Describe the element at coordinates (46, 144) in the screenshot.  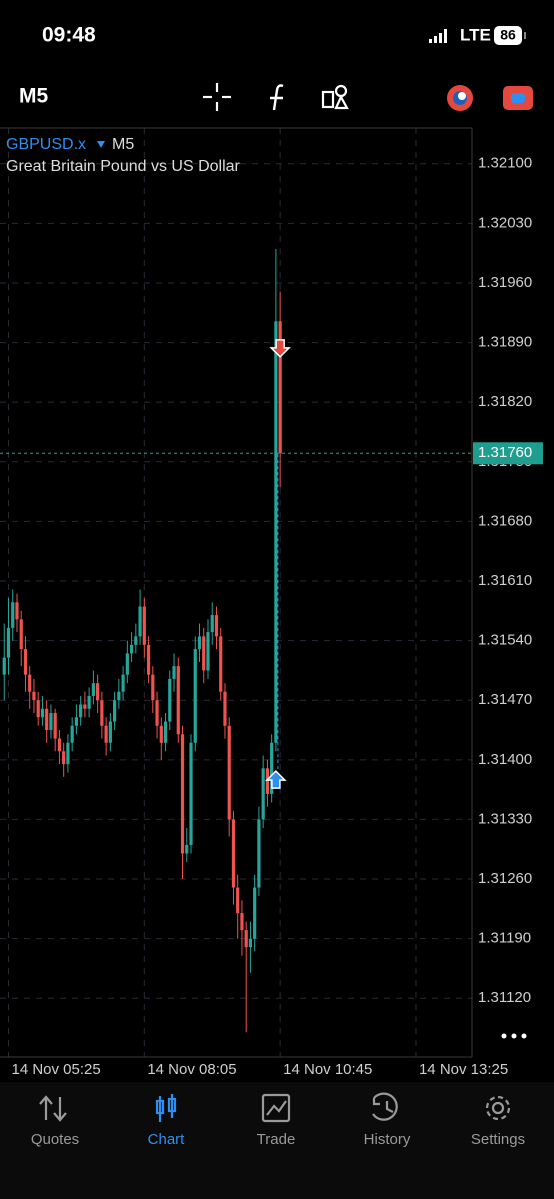
I see `symbol: GBPUSD.x` at that location.